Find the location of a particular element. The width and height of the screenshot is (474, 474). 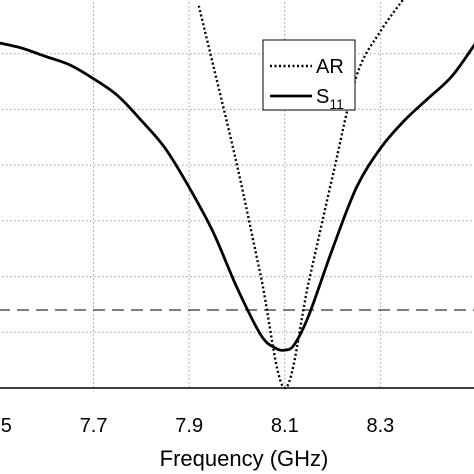

legend-label-s11-subscript: 11 is located at coordinates (336, 104).